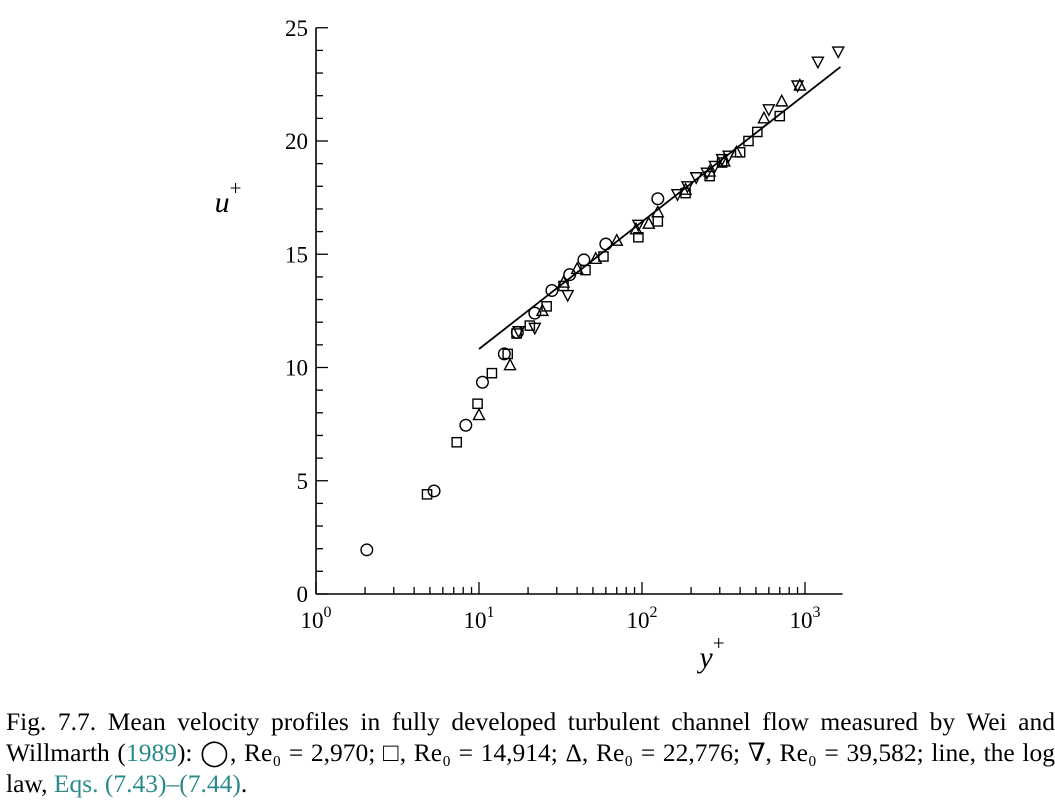 The width and height of the screenshot is (1055, 810). Describe the element at coordinates (296, 28) in the screenshot. I see `y-tick-label: 25` at that location.